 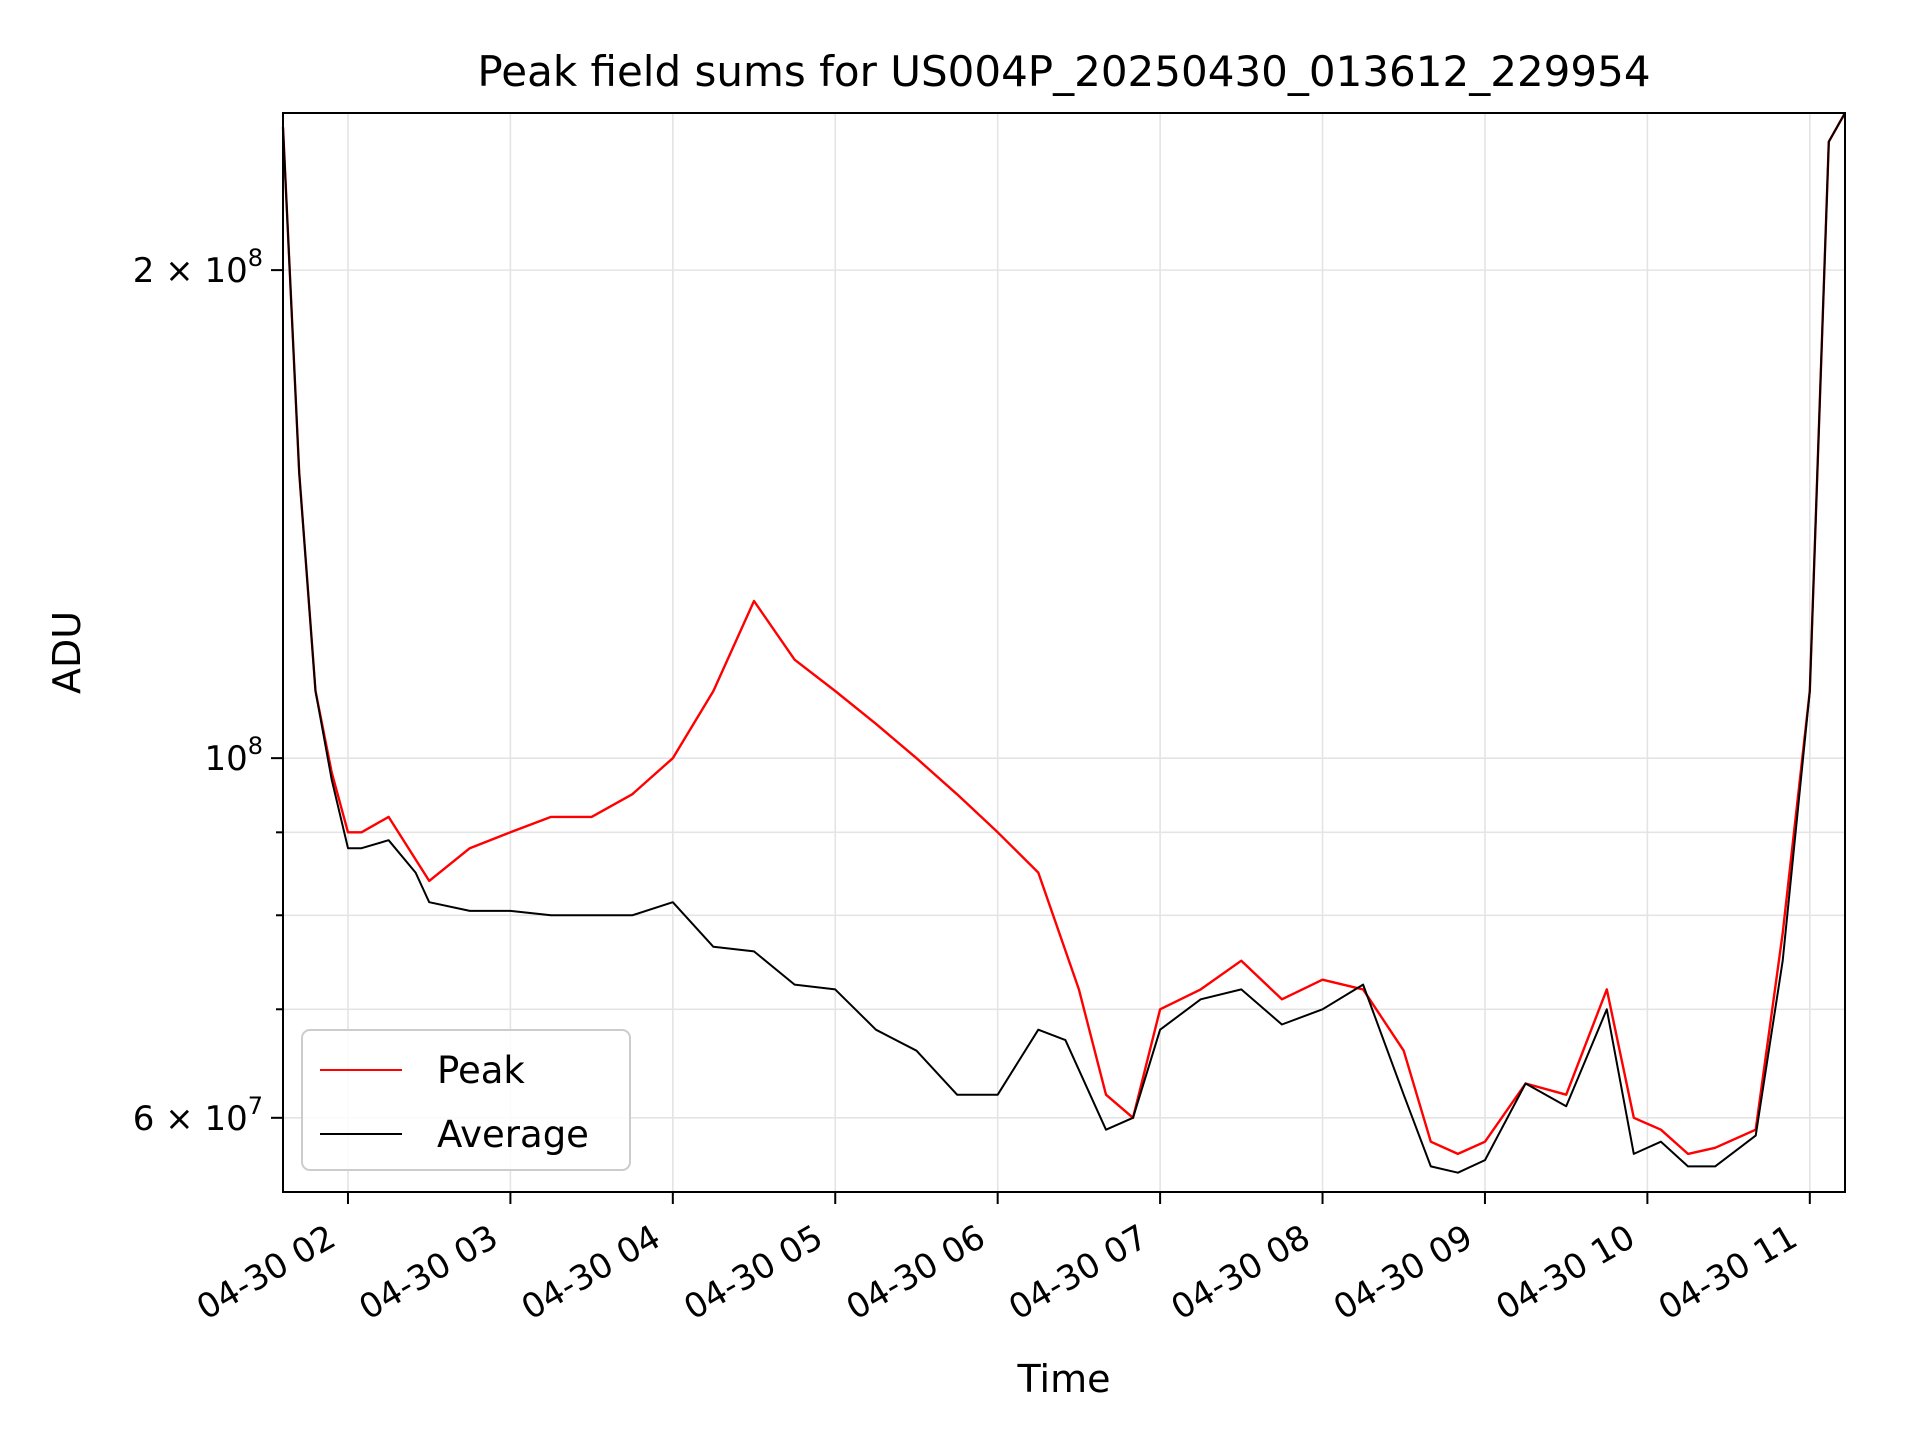 What do you see at coordinates (266, 1272) in the screenshot?
I see `x-tick-label: 04-30 02` at bounding box center [266, 1272].